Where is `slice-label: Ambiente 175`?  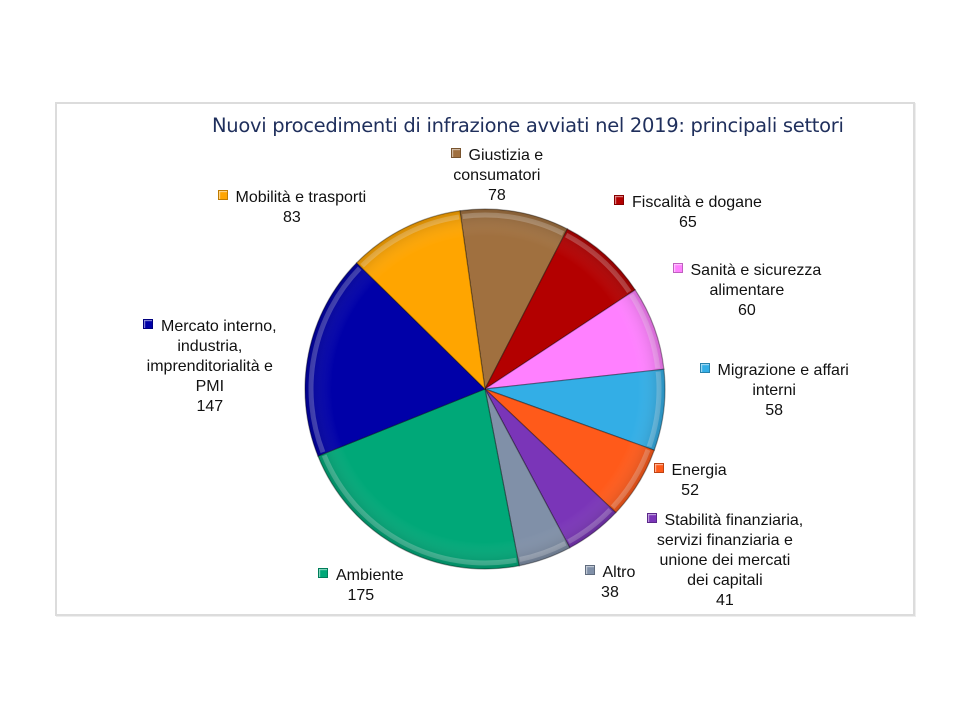 slice-label: Ambiente 175 is located at coordinates (361, 586).